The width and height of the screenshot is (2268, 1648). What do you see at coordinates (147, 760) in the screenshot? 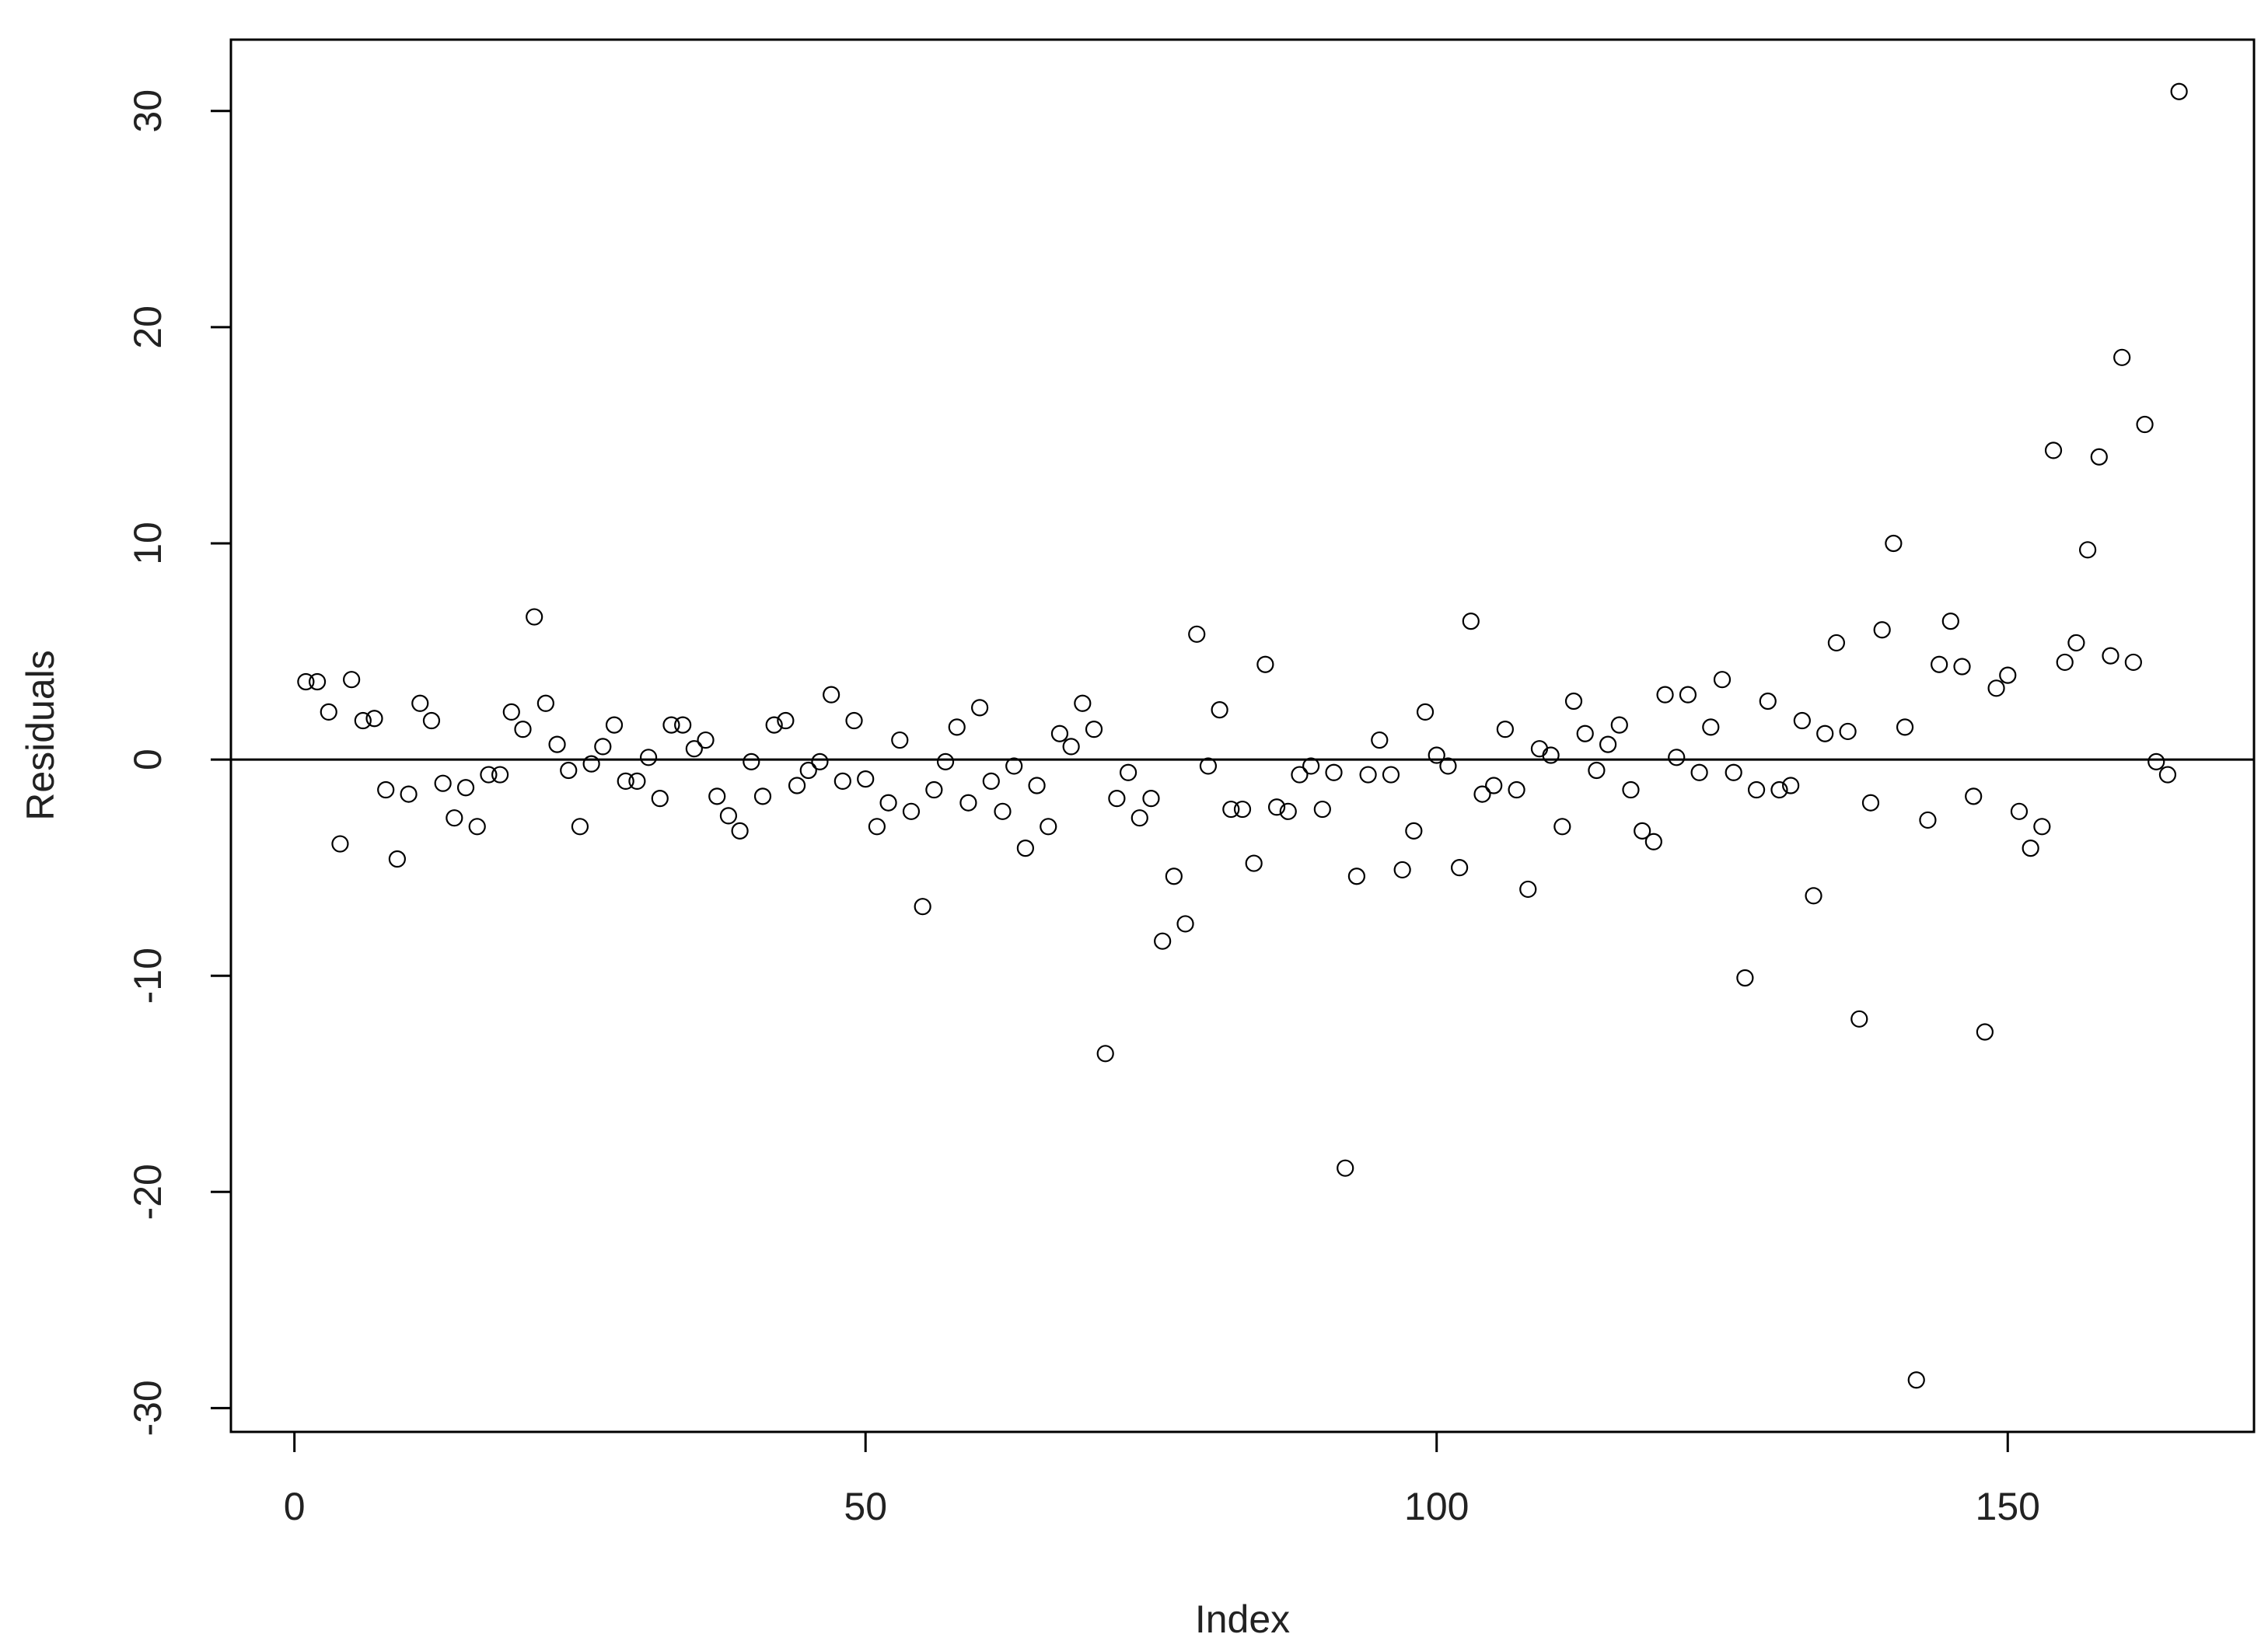
I see `y-tick-label: 0` at bounding box center [147, 760].